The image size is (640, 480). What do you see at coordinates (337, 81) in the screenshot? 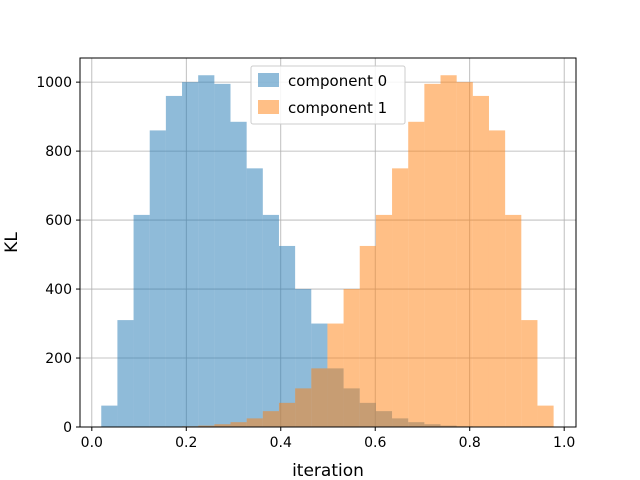
I see `legend-label-component-0: component 0` at bounding box center [337, 81].